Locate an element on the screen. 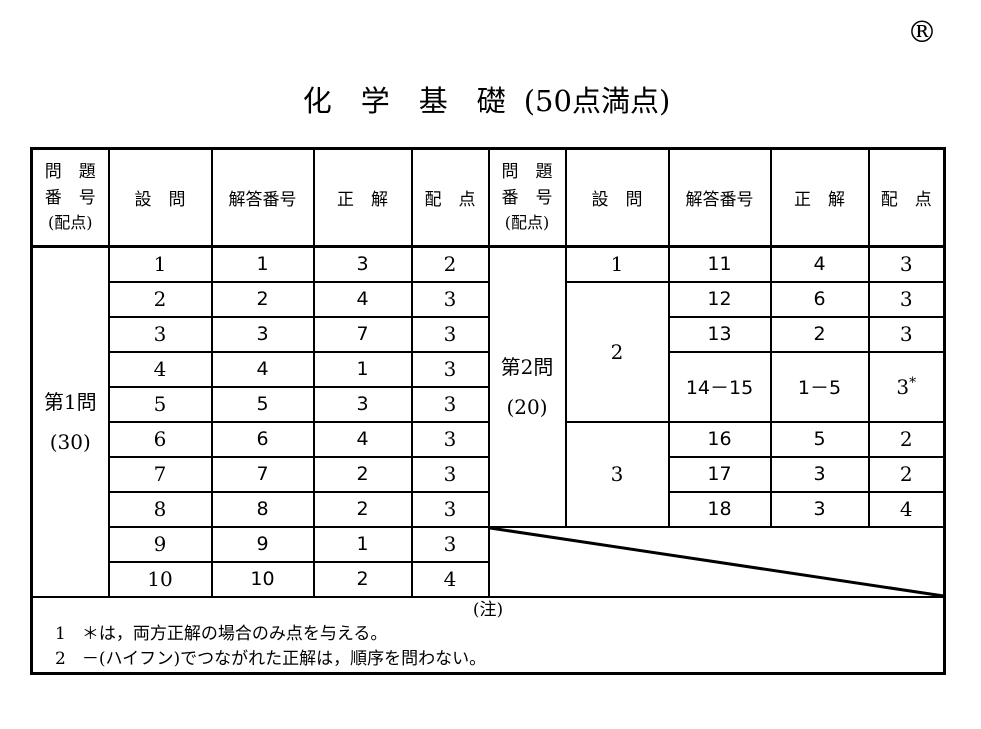 The height and width of the screenshot is (729, 981). cell-kaito-bango: 18 is located at coordinates (719, 509).